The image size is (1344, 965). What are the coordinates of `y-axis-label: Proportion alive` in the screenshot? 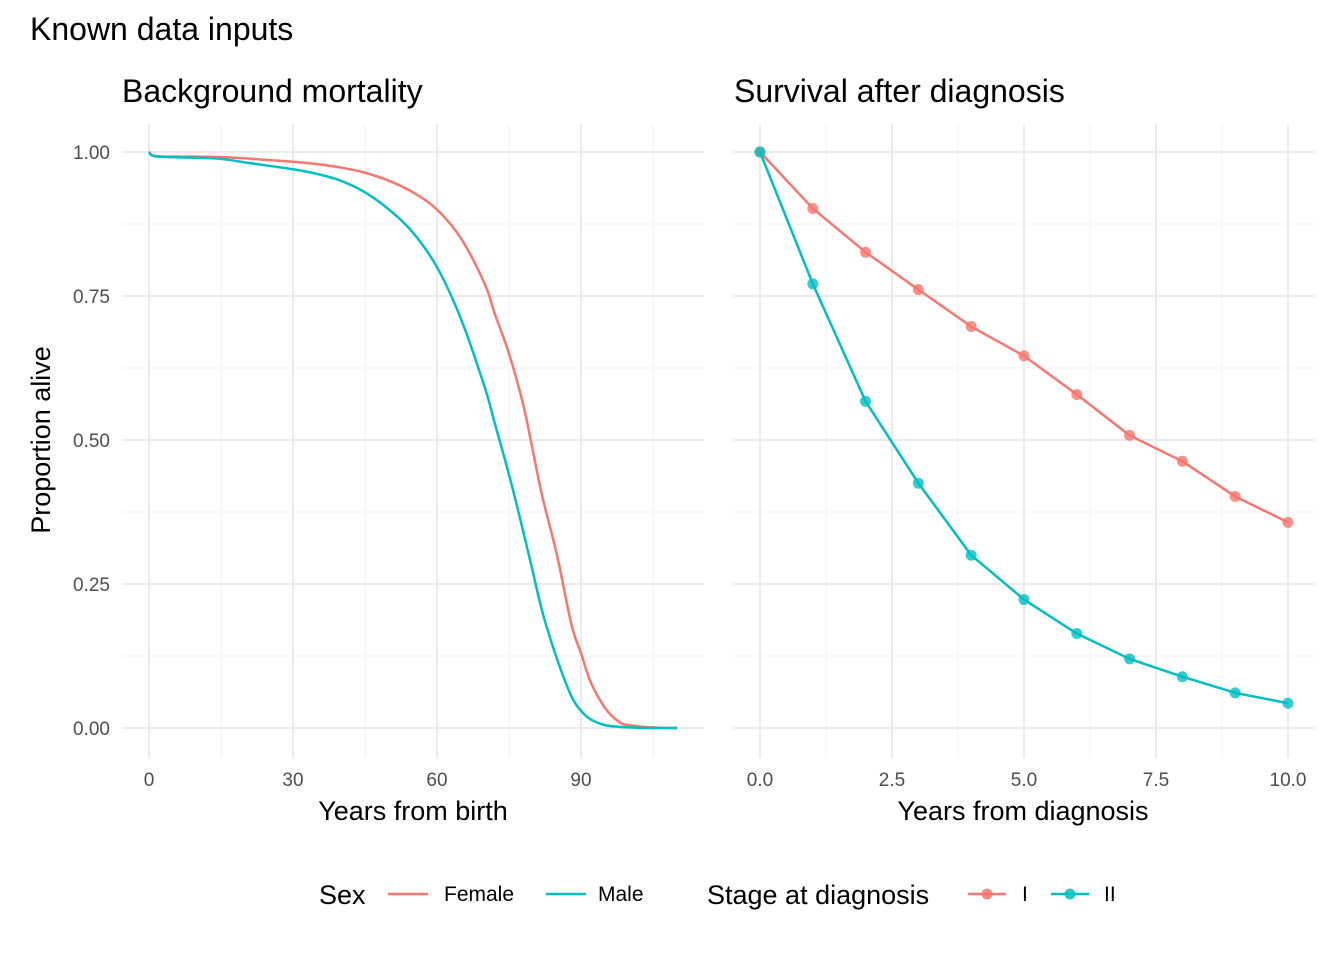 It's located at (41, 440).